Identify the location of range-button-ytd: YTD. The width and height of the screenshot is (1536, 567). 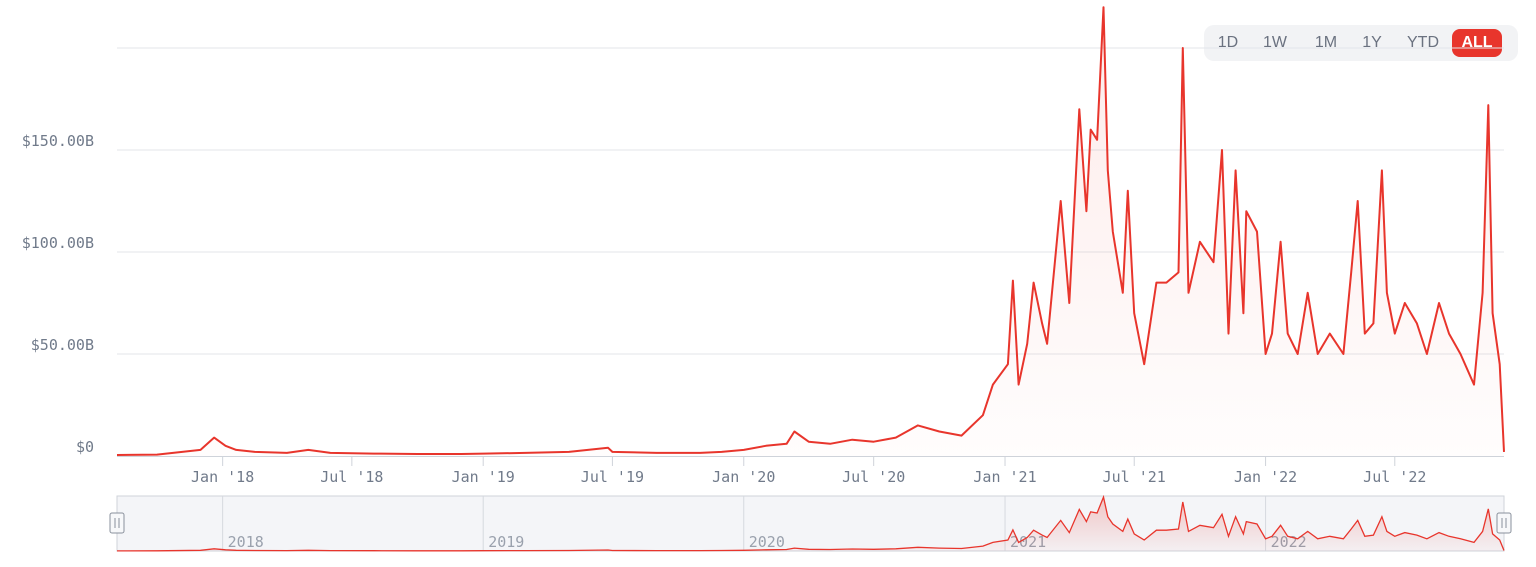
(1423, 42).